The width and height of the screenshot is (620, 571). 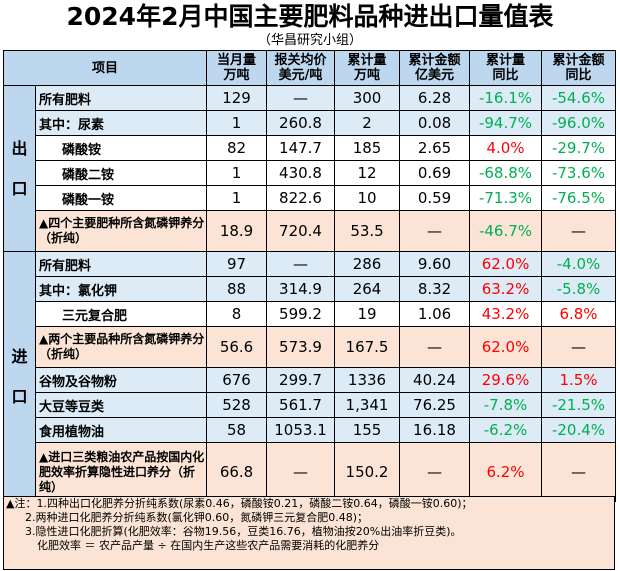 What do you see at coordinates (579, 123) in the screenshot?
I see `cell-ayoy: -96.0%` at bounding box center [579, 123].